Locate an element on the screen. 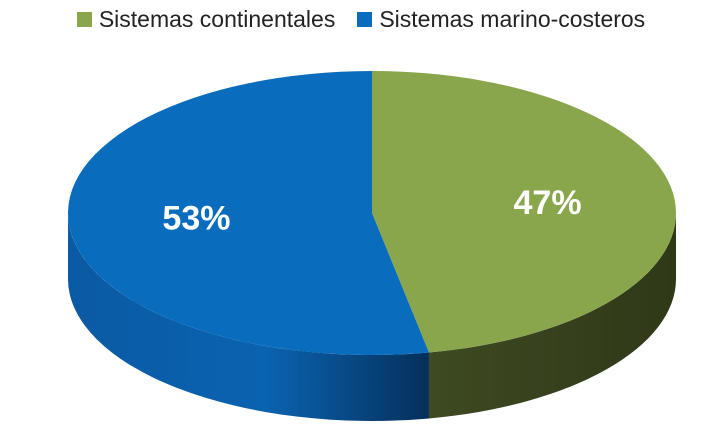 The width and height of the screenshot is (722, 442). legend-label-continentales: Sistemas continentales is located at coordinates (217, 19).